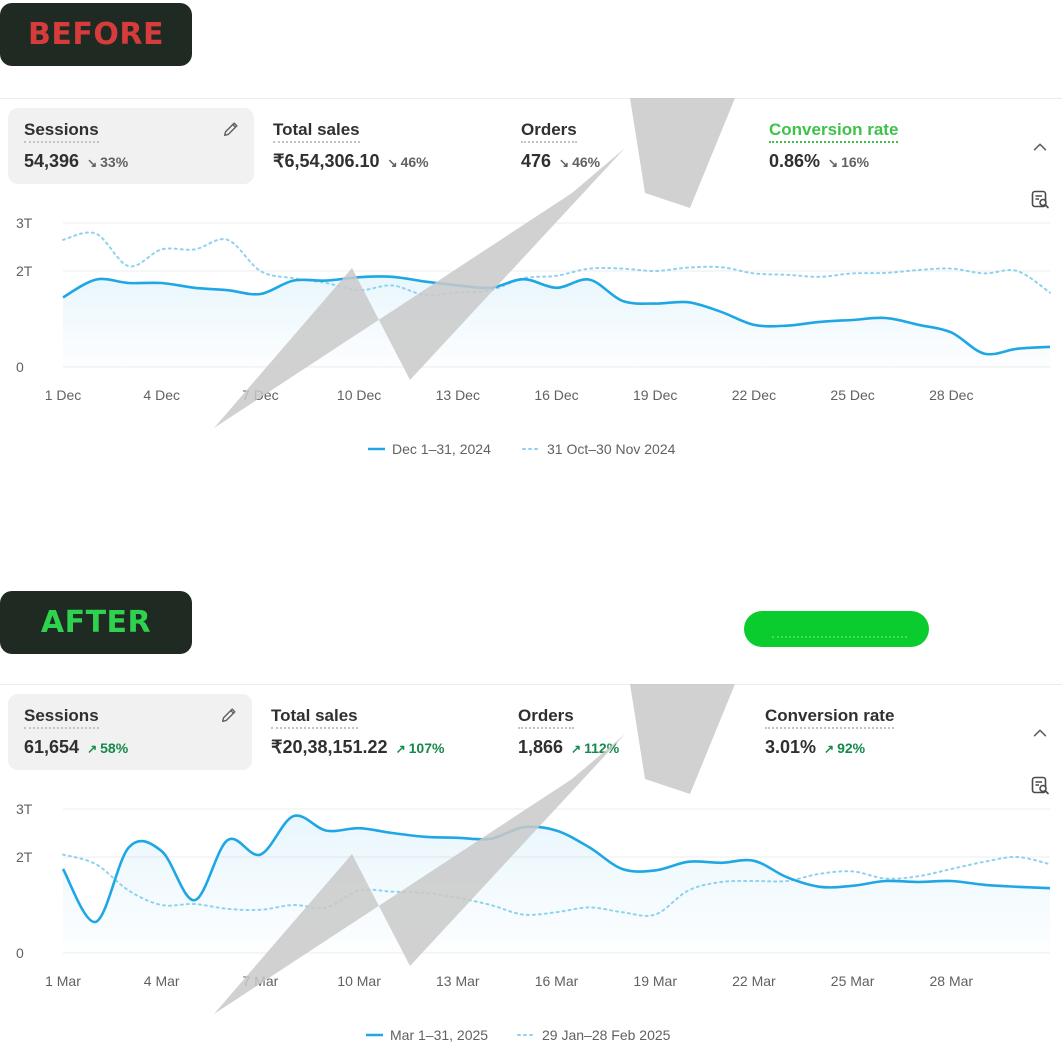  What do you see at coordinates (260, 395) in the screenshot?
I see `x-tick-label: 7 Dec` at bounding box center [260, 395].